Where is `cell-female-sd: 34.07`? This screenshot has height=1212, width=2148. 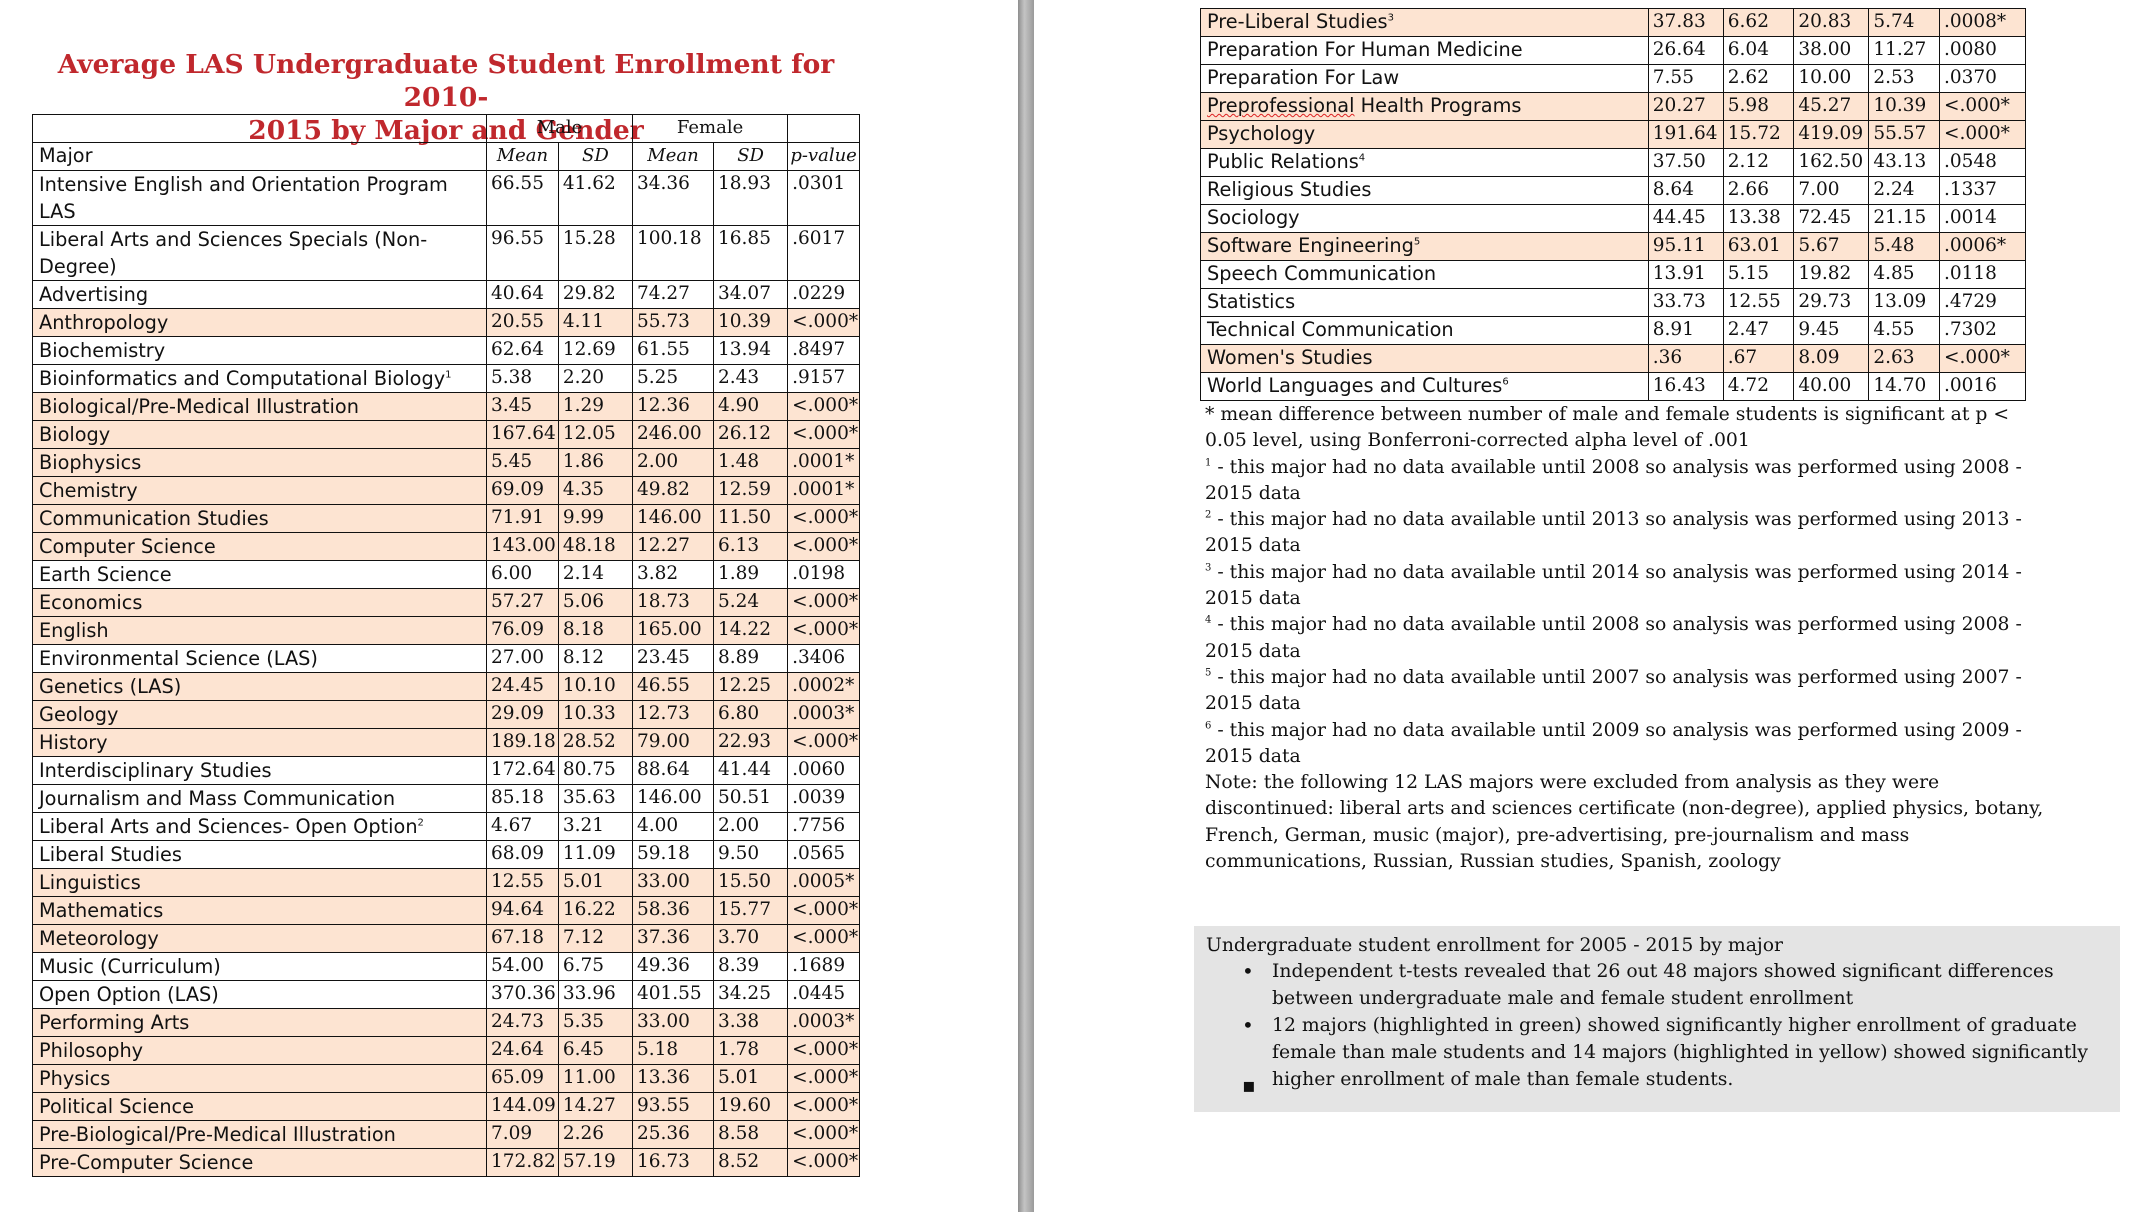 cell-female-sd: 34.07 is located at coordinates (751, 294).